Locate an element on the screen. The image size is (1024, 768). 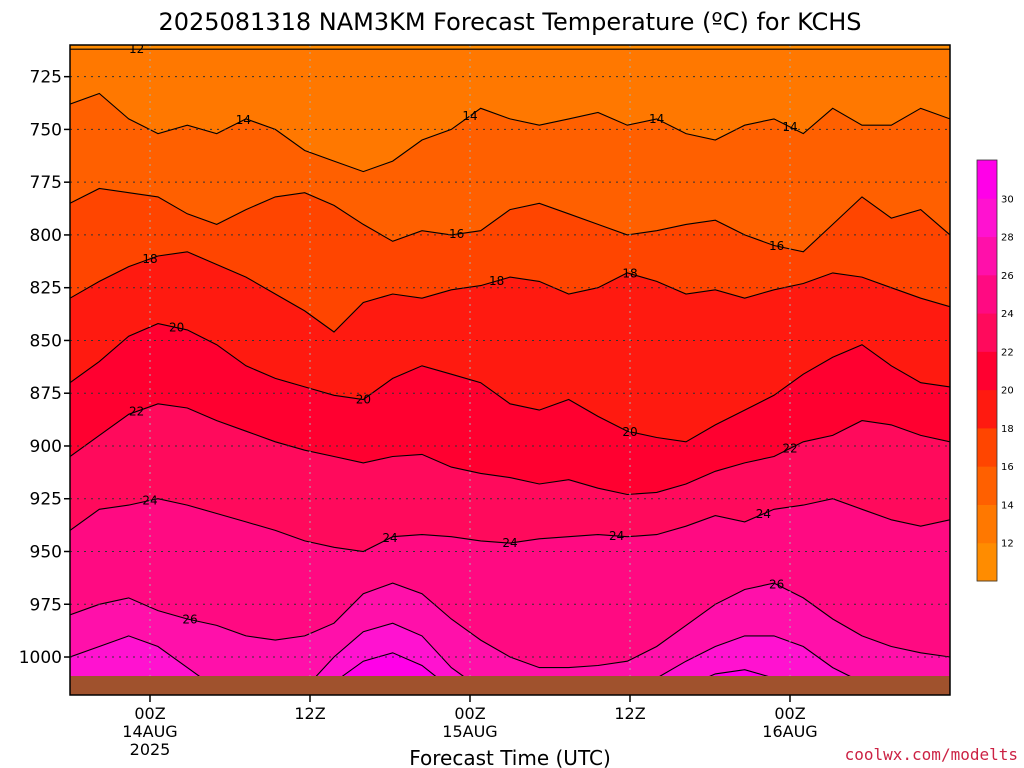
y-tick-label: 825 is located at coordinates (46, 289).